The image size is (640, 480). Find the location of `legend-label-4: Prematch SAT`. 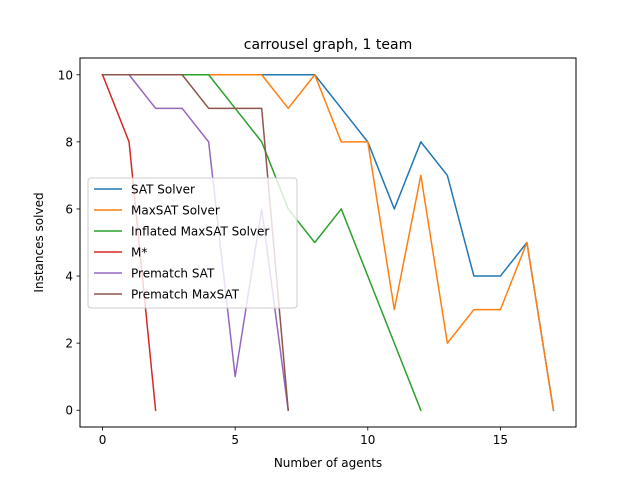

legend-label-4: Prematch SAT is located at coordinates (173, 274).